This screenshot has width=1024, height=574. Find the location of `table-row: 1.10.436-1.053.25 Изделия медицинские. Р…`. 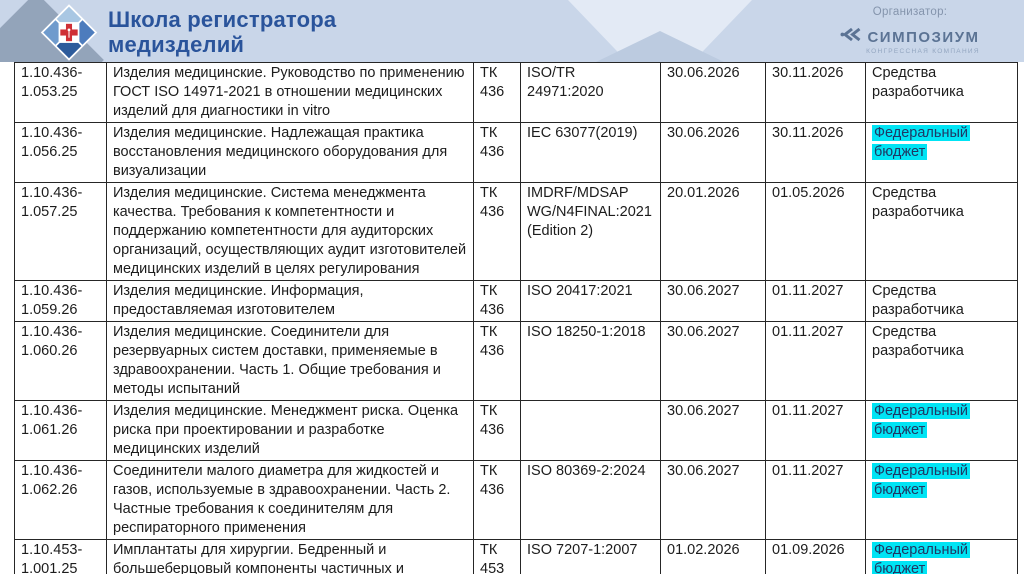

table-row: 1.10.436-1.053.25 Изделия медицинские. Р… is located at coordinates (516, 92).